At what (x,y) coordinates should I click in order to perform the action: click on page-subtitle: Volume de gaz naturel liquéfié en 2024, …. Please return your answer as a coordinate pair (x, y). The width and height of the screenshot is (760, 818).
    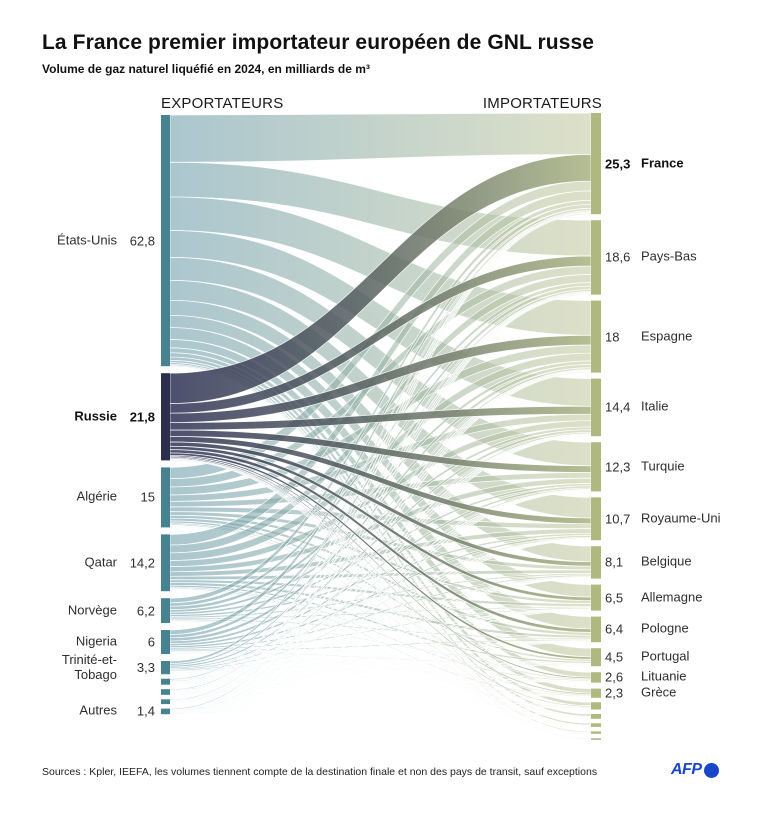
    Looking at the image, I should click on (206, 69).